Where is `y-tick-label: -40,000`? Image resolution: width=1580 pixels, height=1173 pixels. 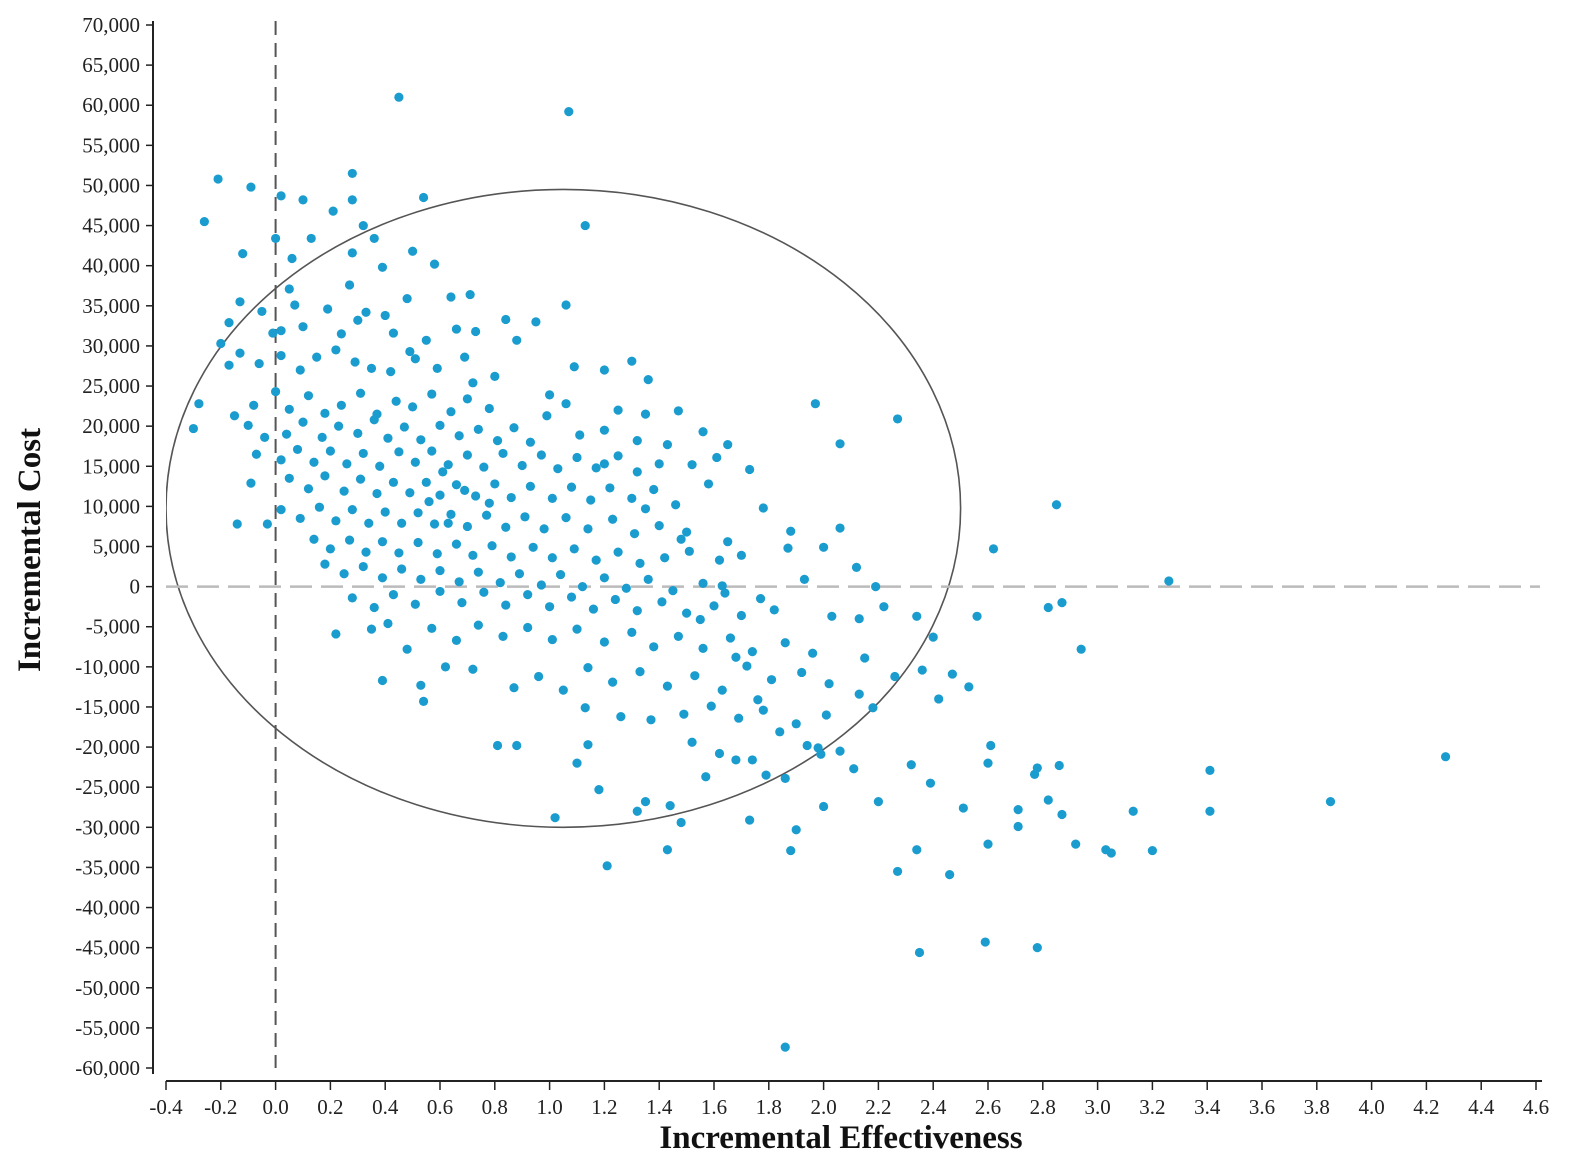
y-tick-label: -40,000 is located at coordinates (107, 908).